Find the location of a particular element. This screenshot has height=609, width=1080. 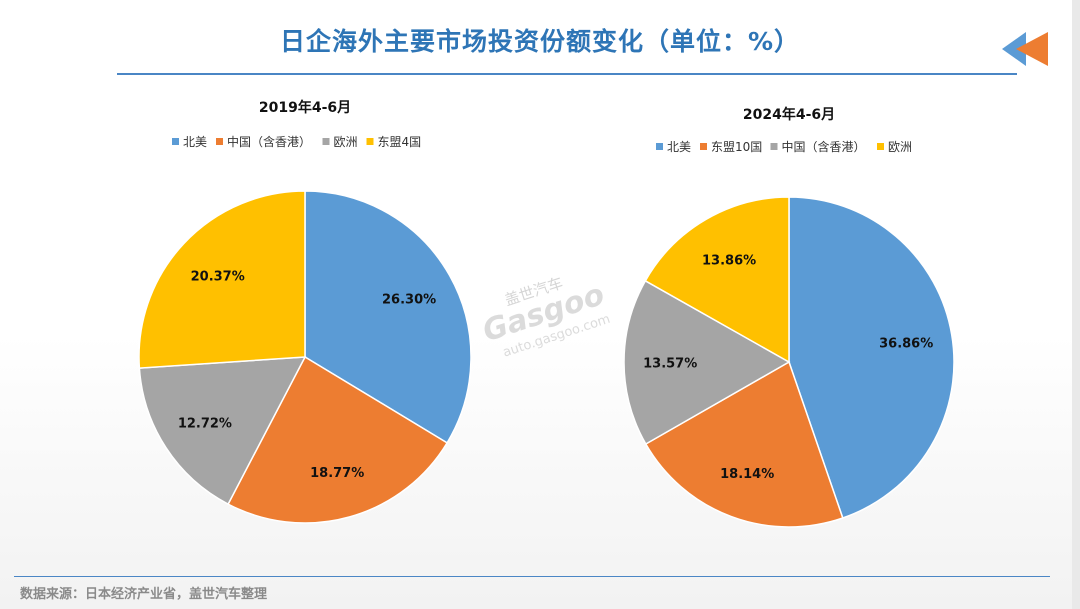

slide-edge is located at coordinates (1076, 304).